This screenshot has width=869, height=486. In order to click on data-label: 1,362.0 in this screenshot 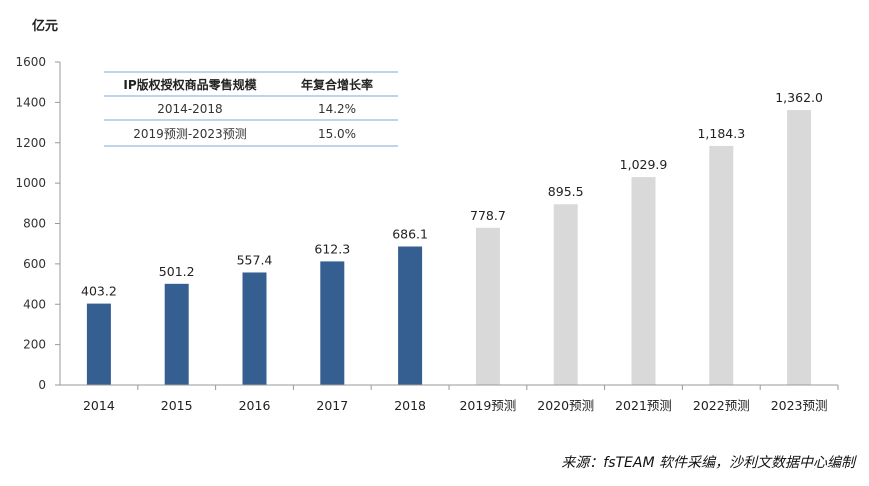, I will do `click(799, 97)`.